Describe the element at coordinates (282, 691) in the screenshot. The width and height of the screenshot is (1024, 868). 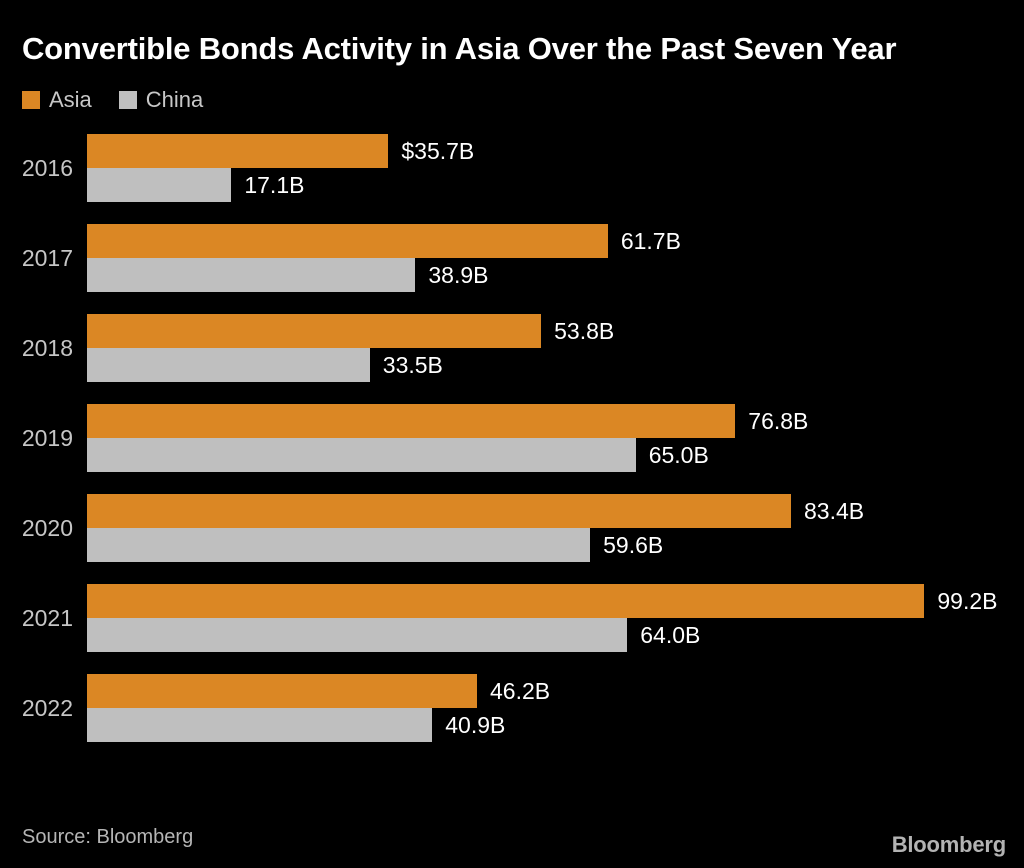
I see `bar-asia-2022` at that location.